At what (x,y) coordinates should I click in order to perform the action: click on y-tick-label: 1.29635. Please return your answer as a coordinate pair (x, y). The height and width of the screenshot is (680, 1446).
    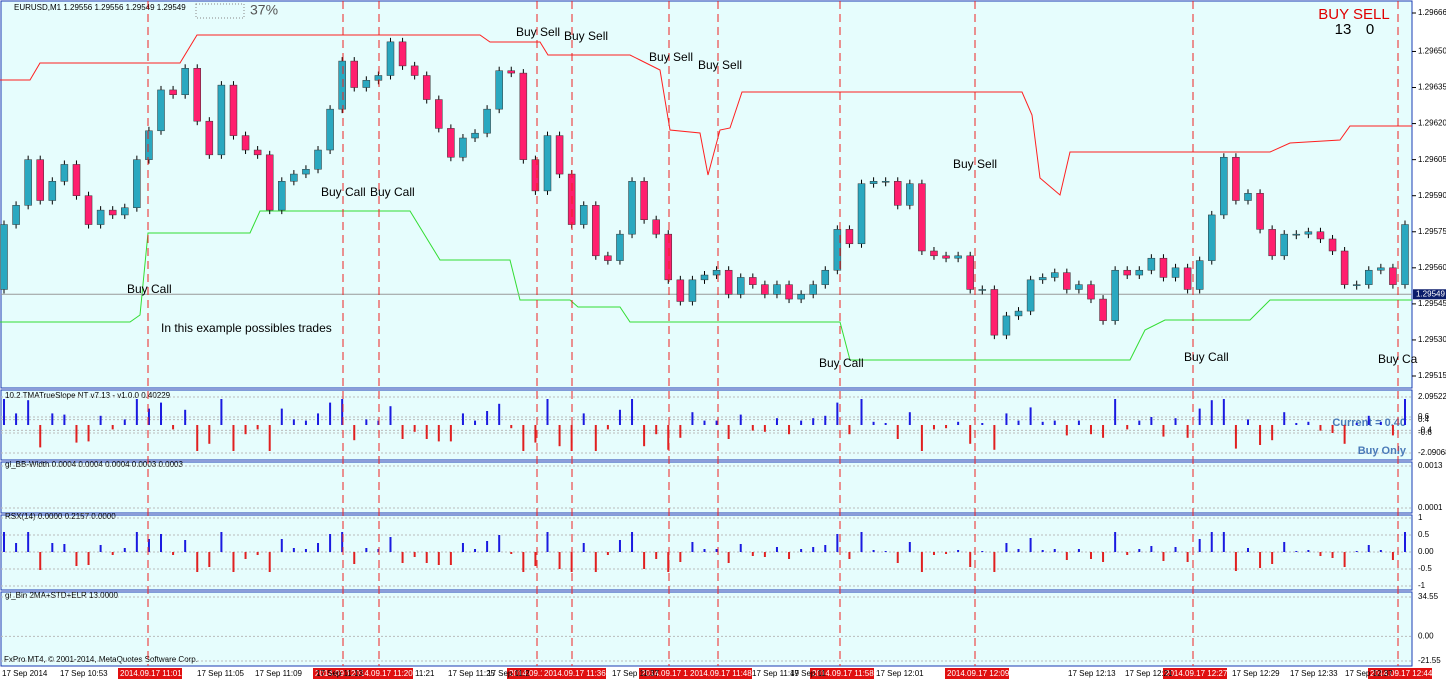
    Looking at the image, I should click on (1432, 87).